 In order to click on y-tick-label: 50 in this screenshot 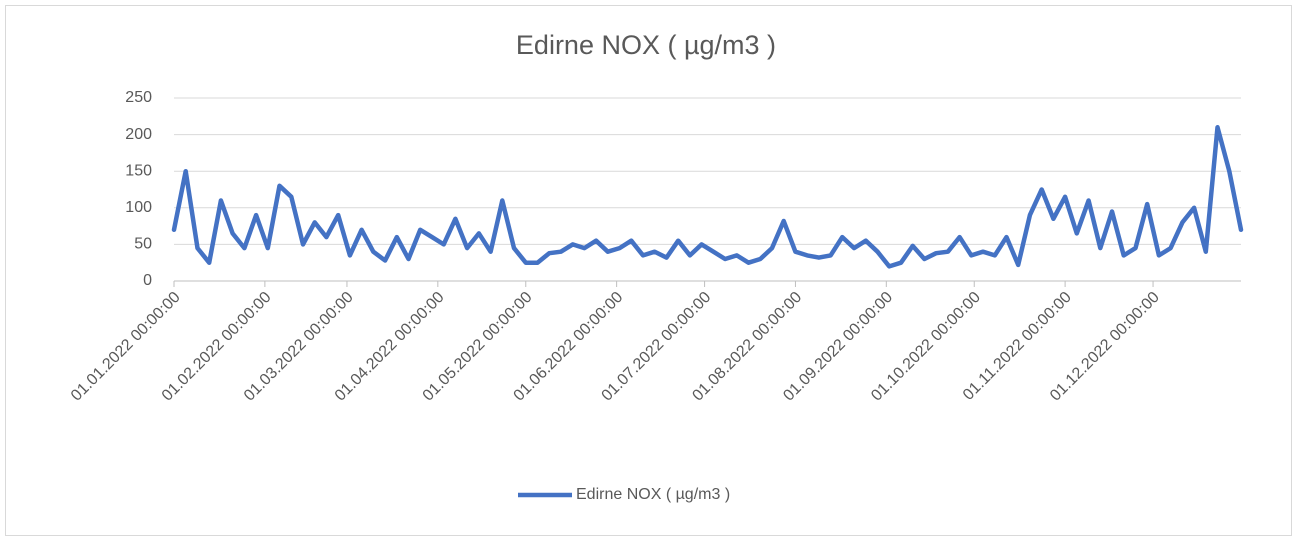, I will do `click(143, 244)`.